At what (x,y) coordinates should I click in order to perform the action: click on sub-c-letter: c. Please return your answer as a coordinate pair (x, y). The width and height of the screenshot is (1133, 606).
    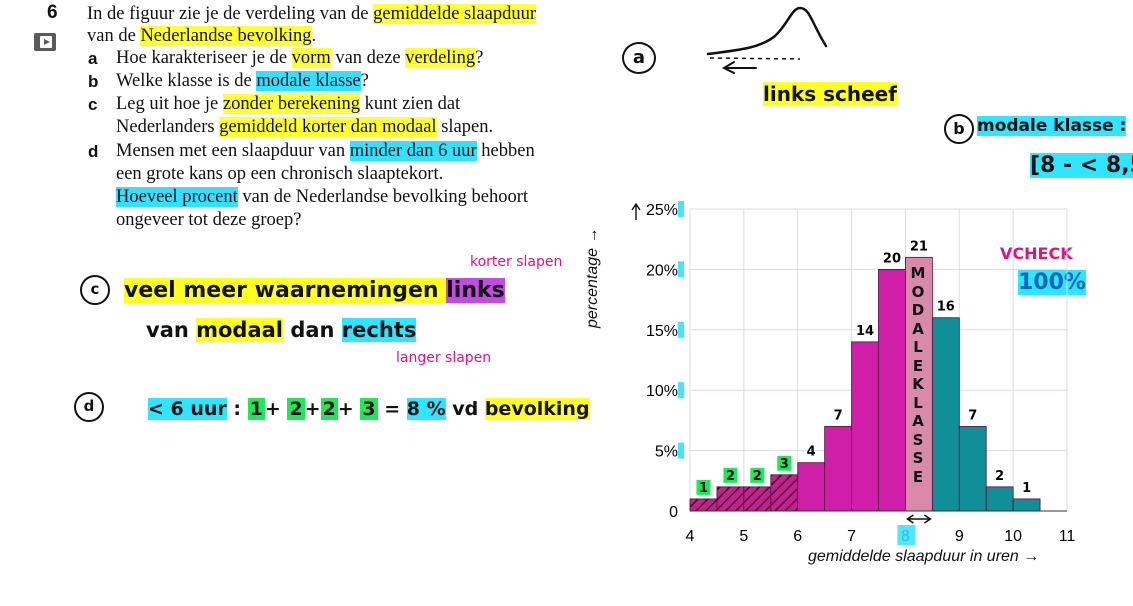
    Looking at the image, I should click on (93, 104).